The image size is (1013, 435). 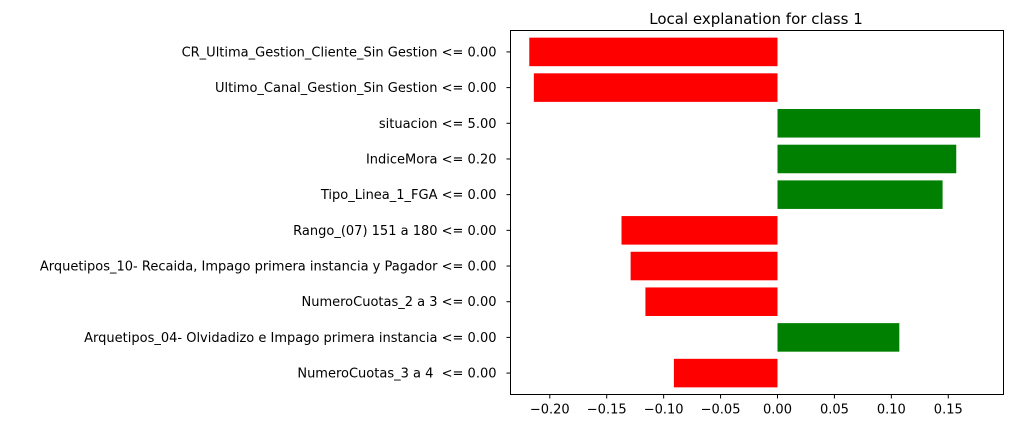 What do you see at coordinates (607, 410) in the screenshot?
I see `x-tick-label: −0.15` at bounding box center [607, 410].